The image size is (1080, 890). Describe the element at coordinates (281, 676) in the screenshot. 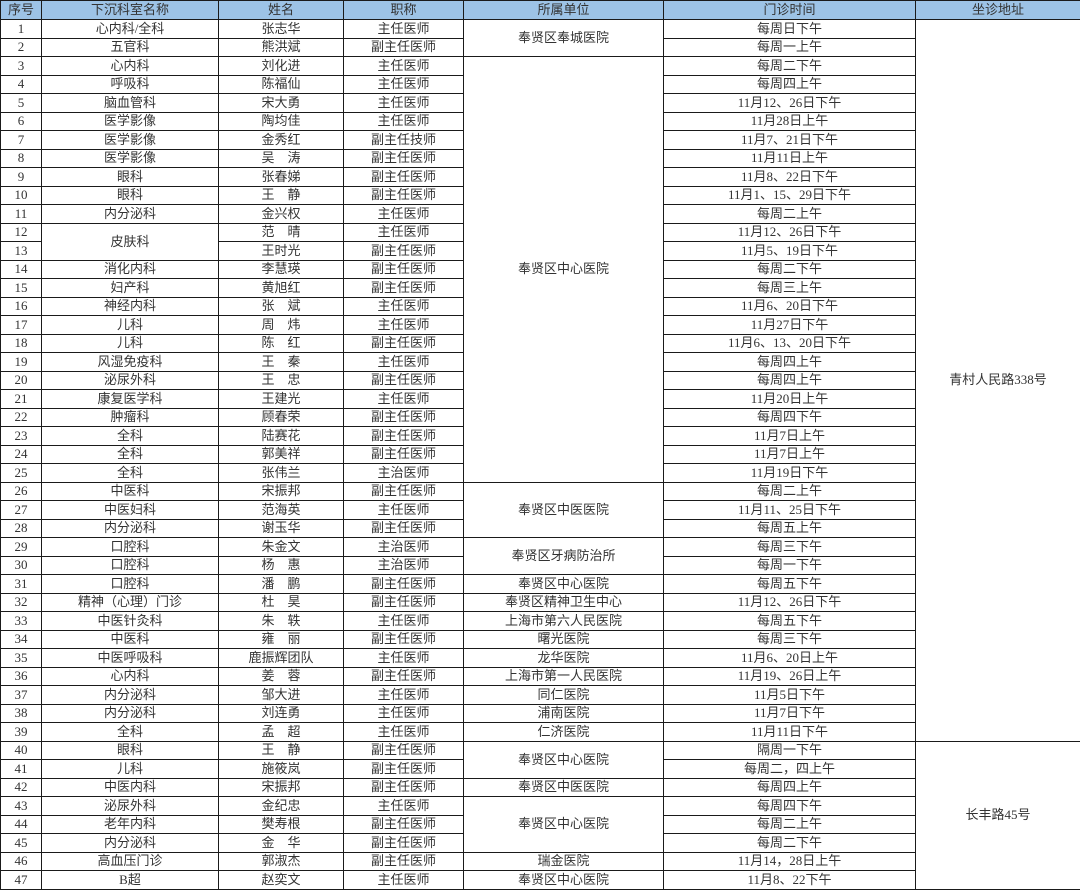

I see `cell-name: 姜 蓉` at that location.